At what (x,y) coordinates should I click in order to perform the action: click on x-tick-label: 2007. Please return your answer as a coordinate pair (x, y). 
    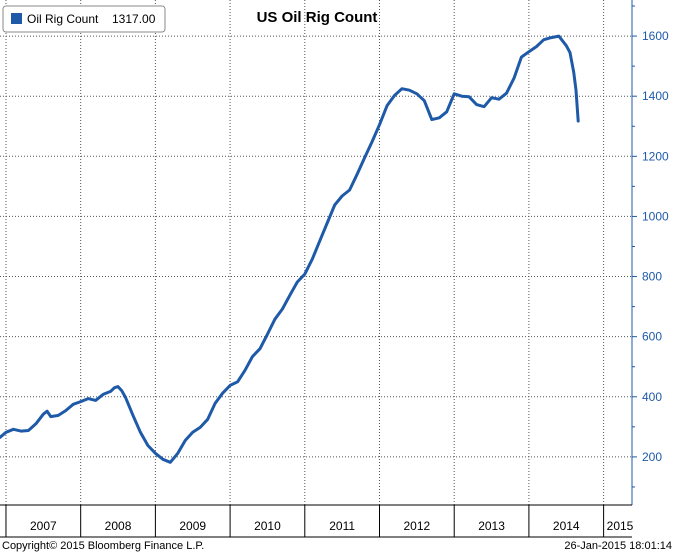
    Looking at the image, I should click on (43, 526).